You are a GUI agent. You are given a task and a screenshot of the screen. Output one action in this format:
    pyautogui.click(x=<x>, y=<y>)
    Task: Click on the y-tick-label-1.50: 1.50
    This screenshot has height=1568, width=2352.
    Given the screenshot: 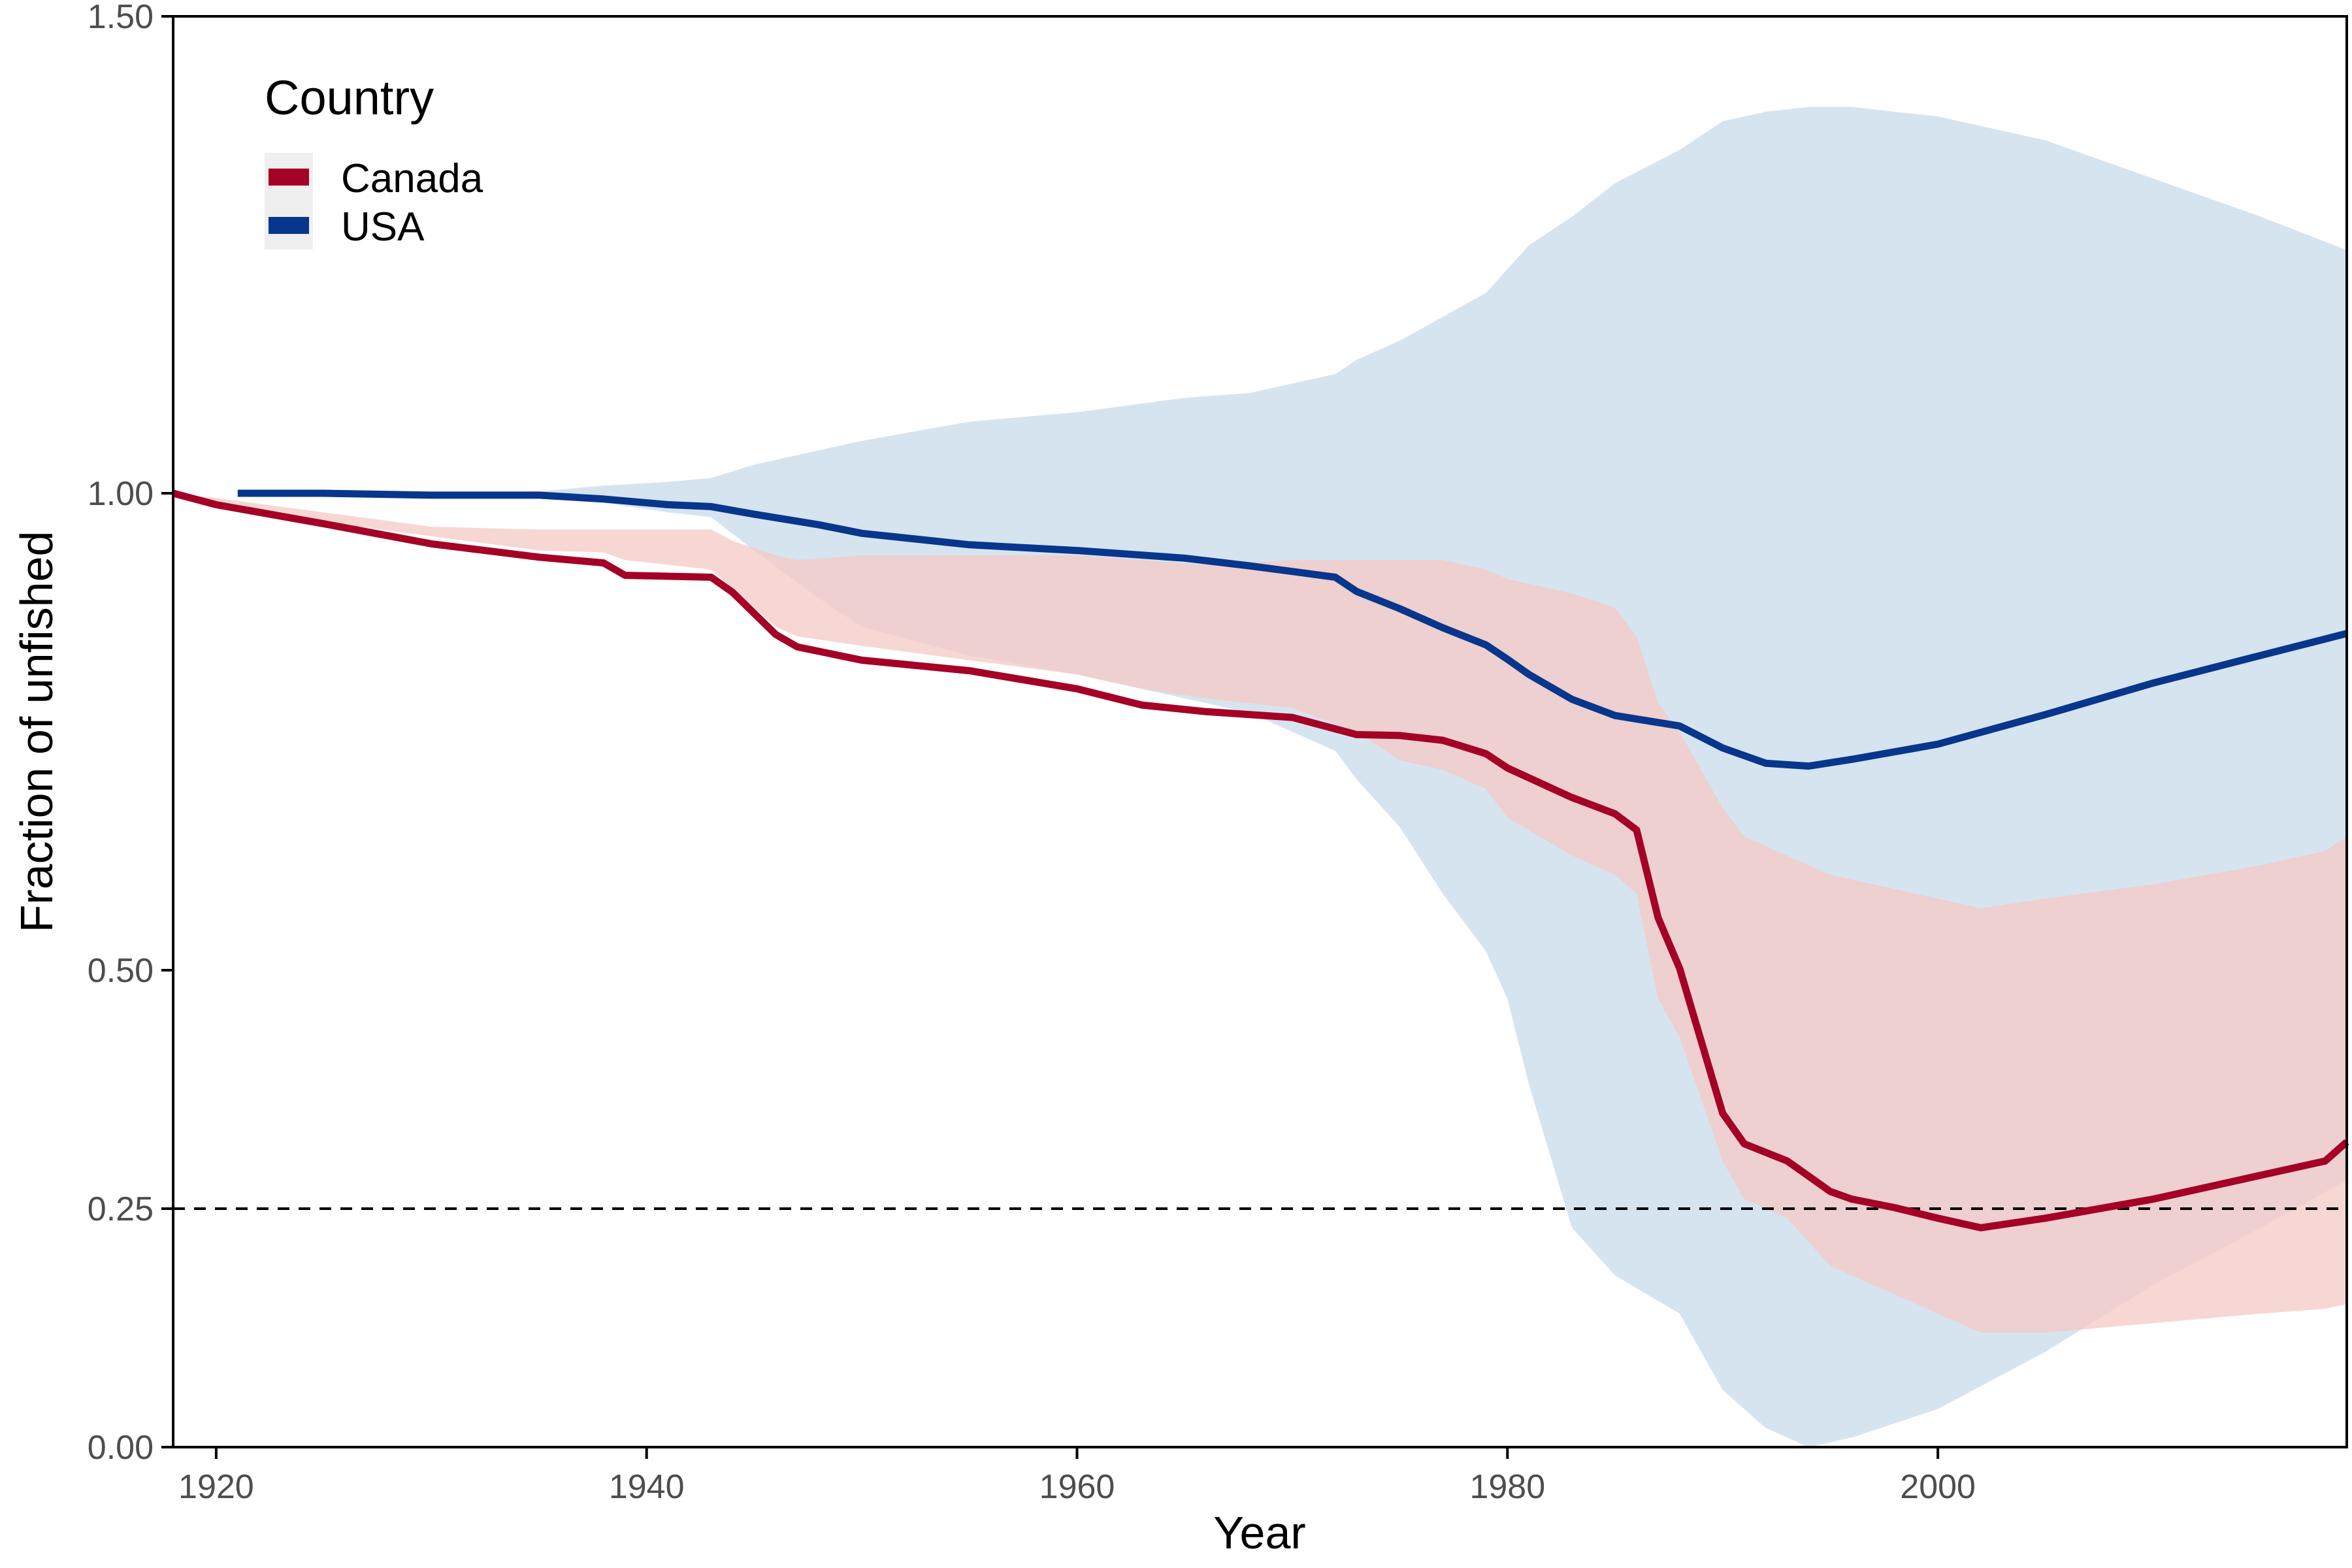 What is the action you would take?
    pyautogui.click(x=121, y=18)
    